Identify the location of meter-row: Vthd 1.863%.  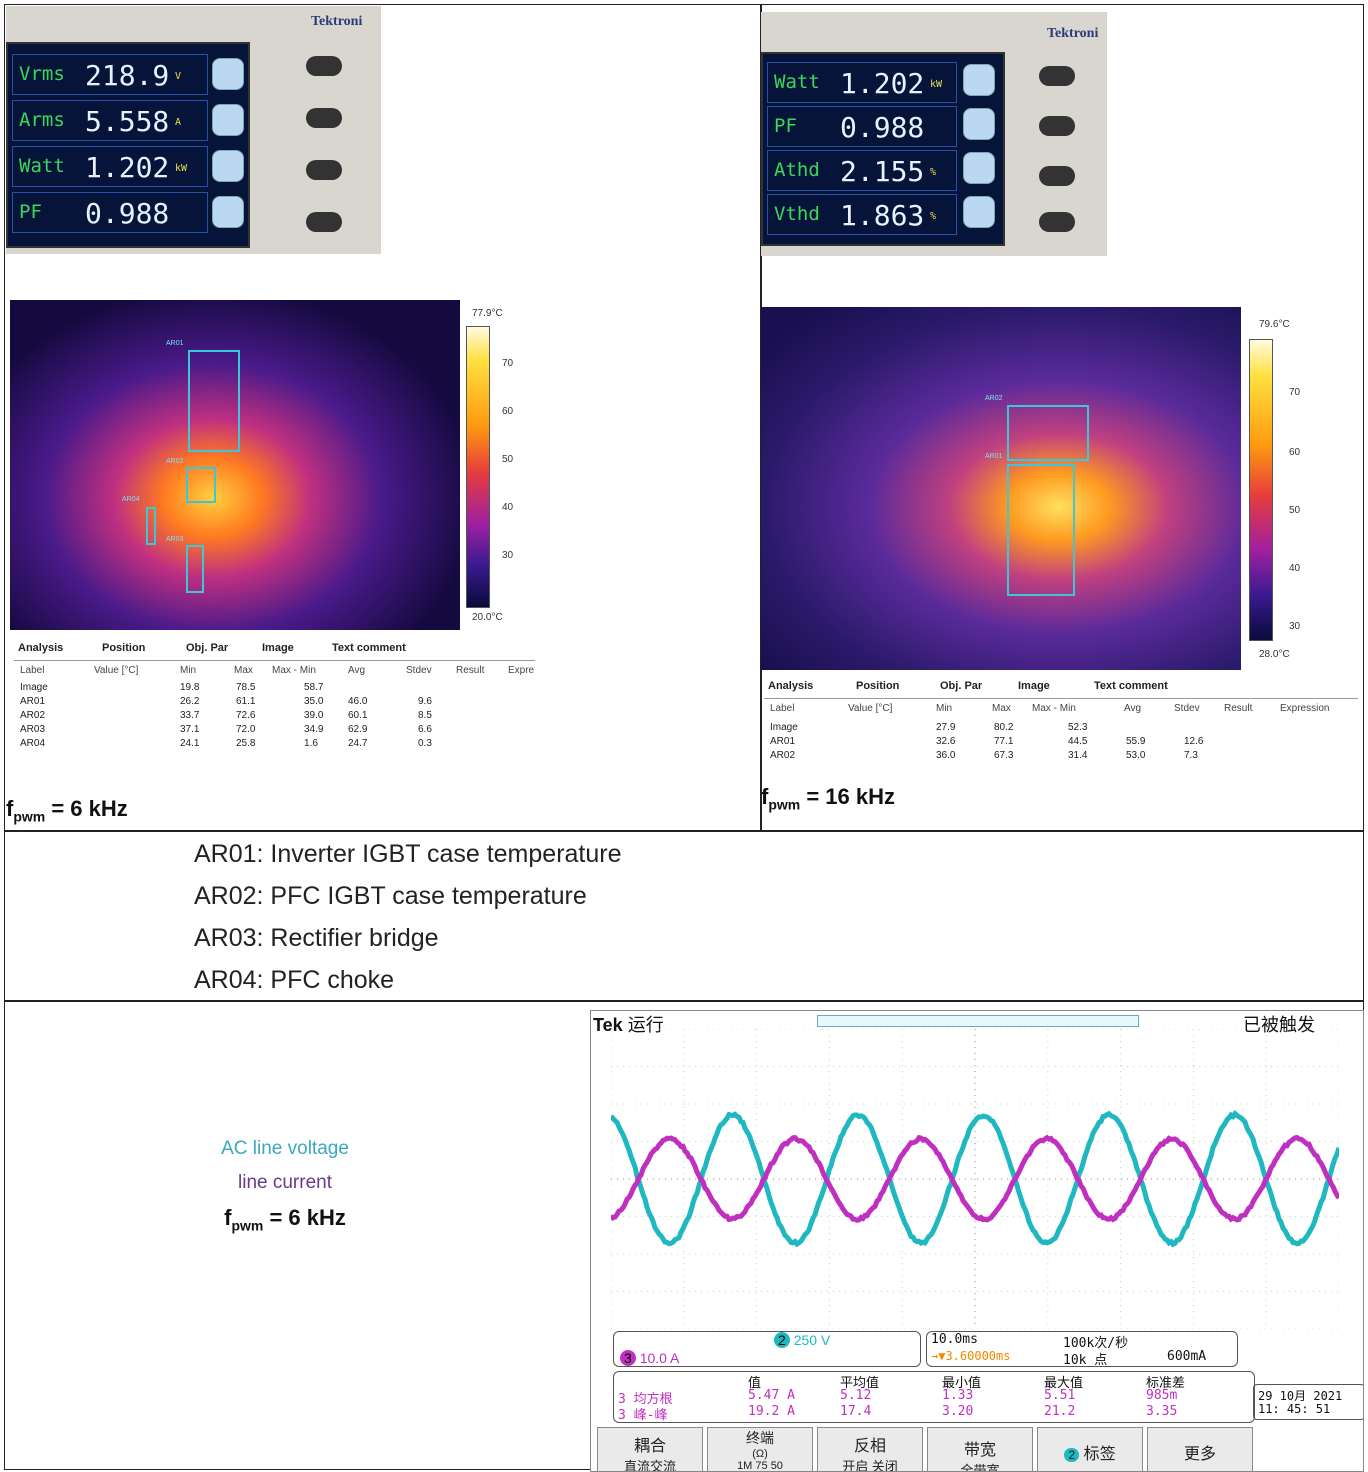
(862, 214).